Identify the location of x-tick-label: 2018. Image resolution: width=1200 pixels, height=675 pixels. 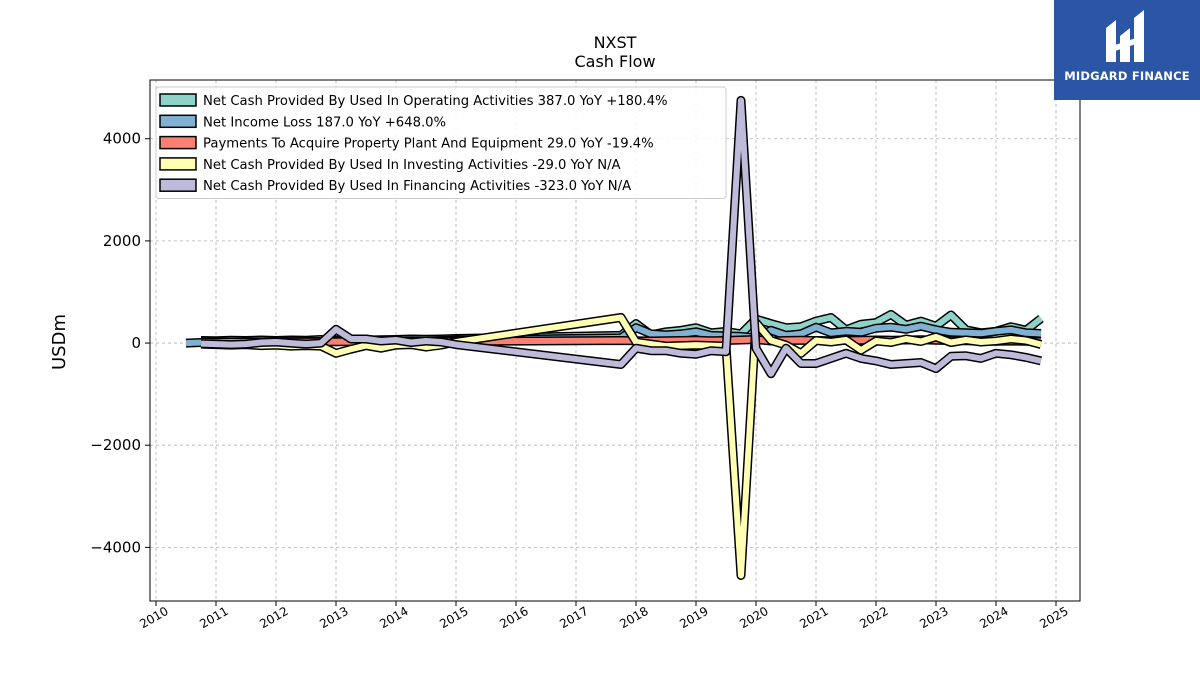
(633, 617).